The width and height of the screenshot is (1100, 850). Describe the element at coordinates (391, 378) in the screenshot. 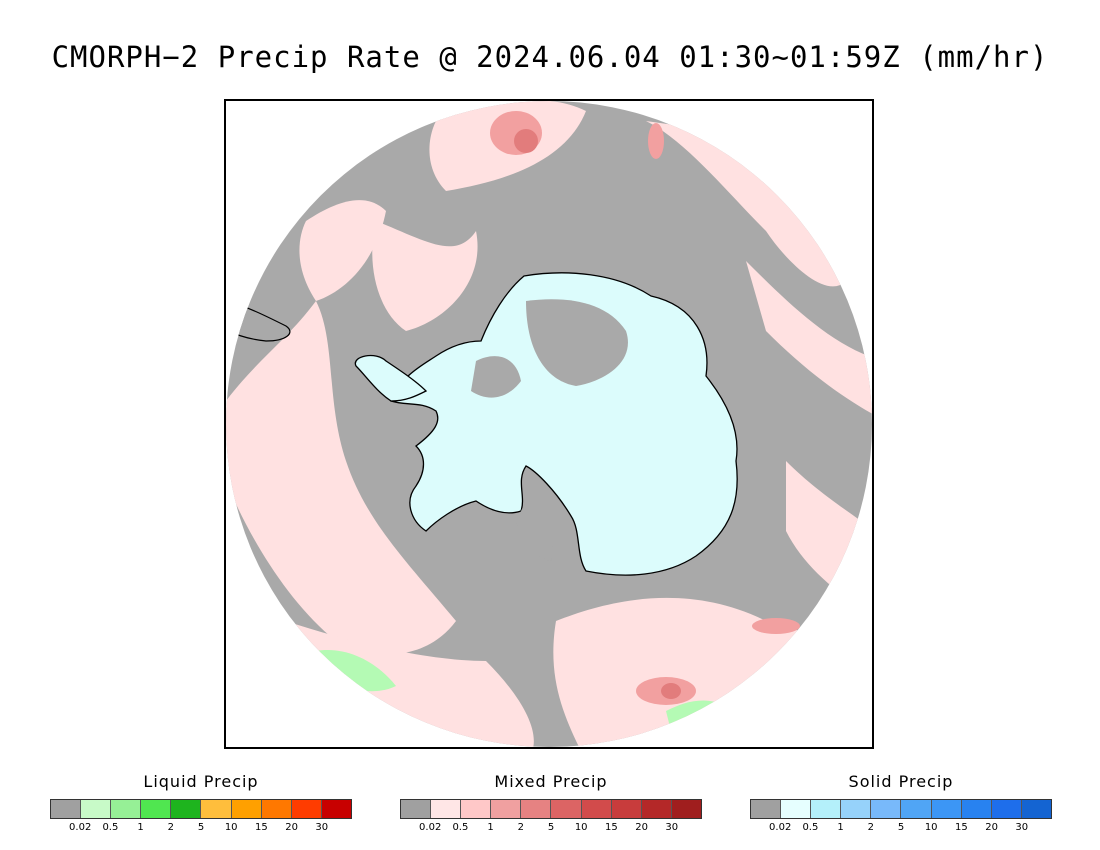

I see `antarctic-peninsula` at that location.